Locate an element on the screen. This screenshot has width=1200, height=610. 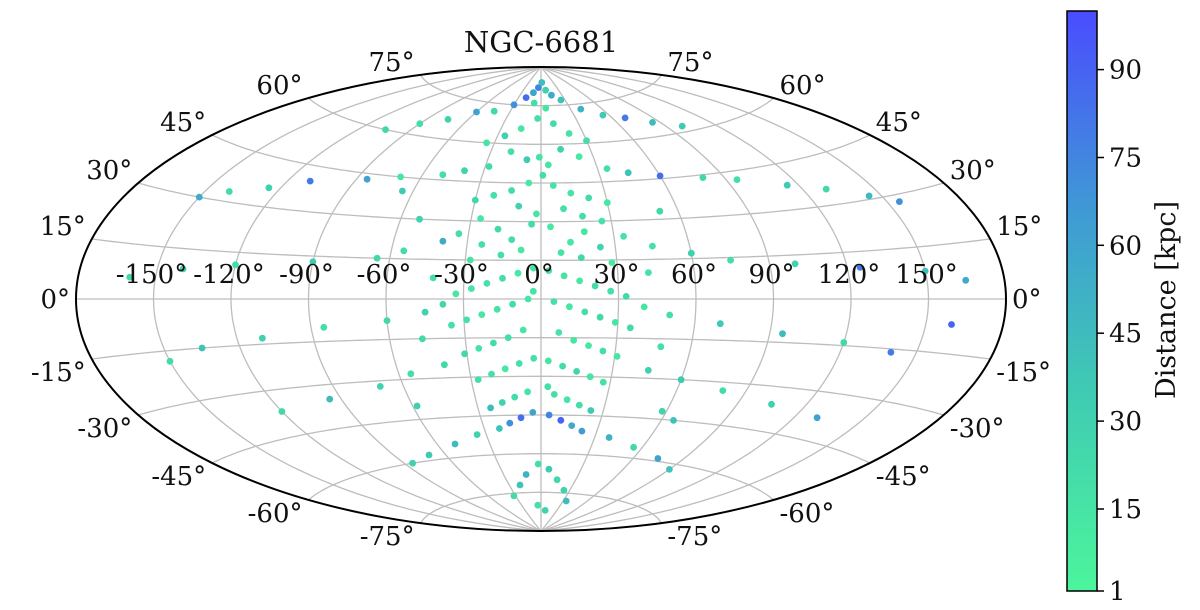
latitude-tick-label-right: -60° is located at coordinates (807, 514).